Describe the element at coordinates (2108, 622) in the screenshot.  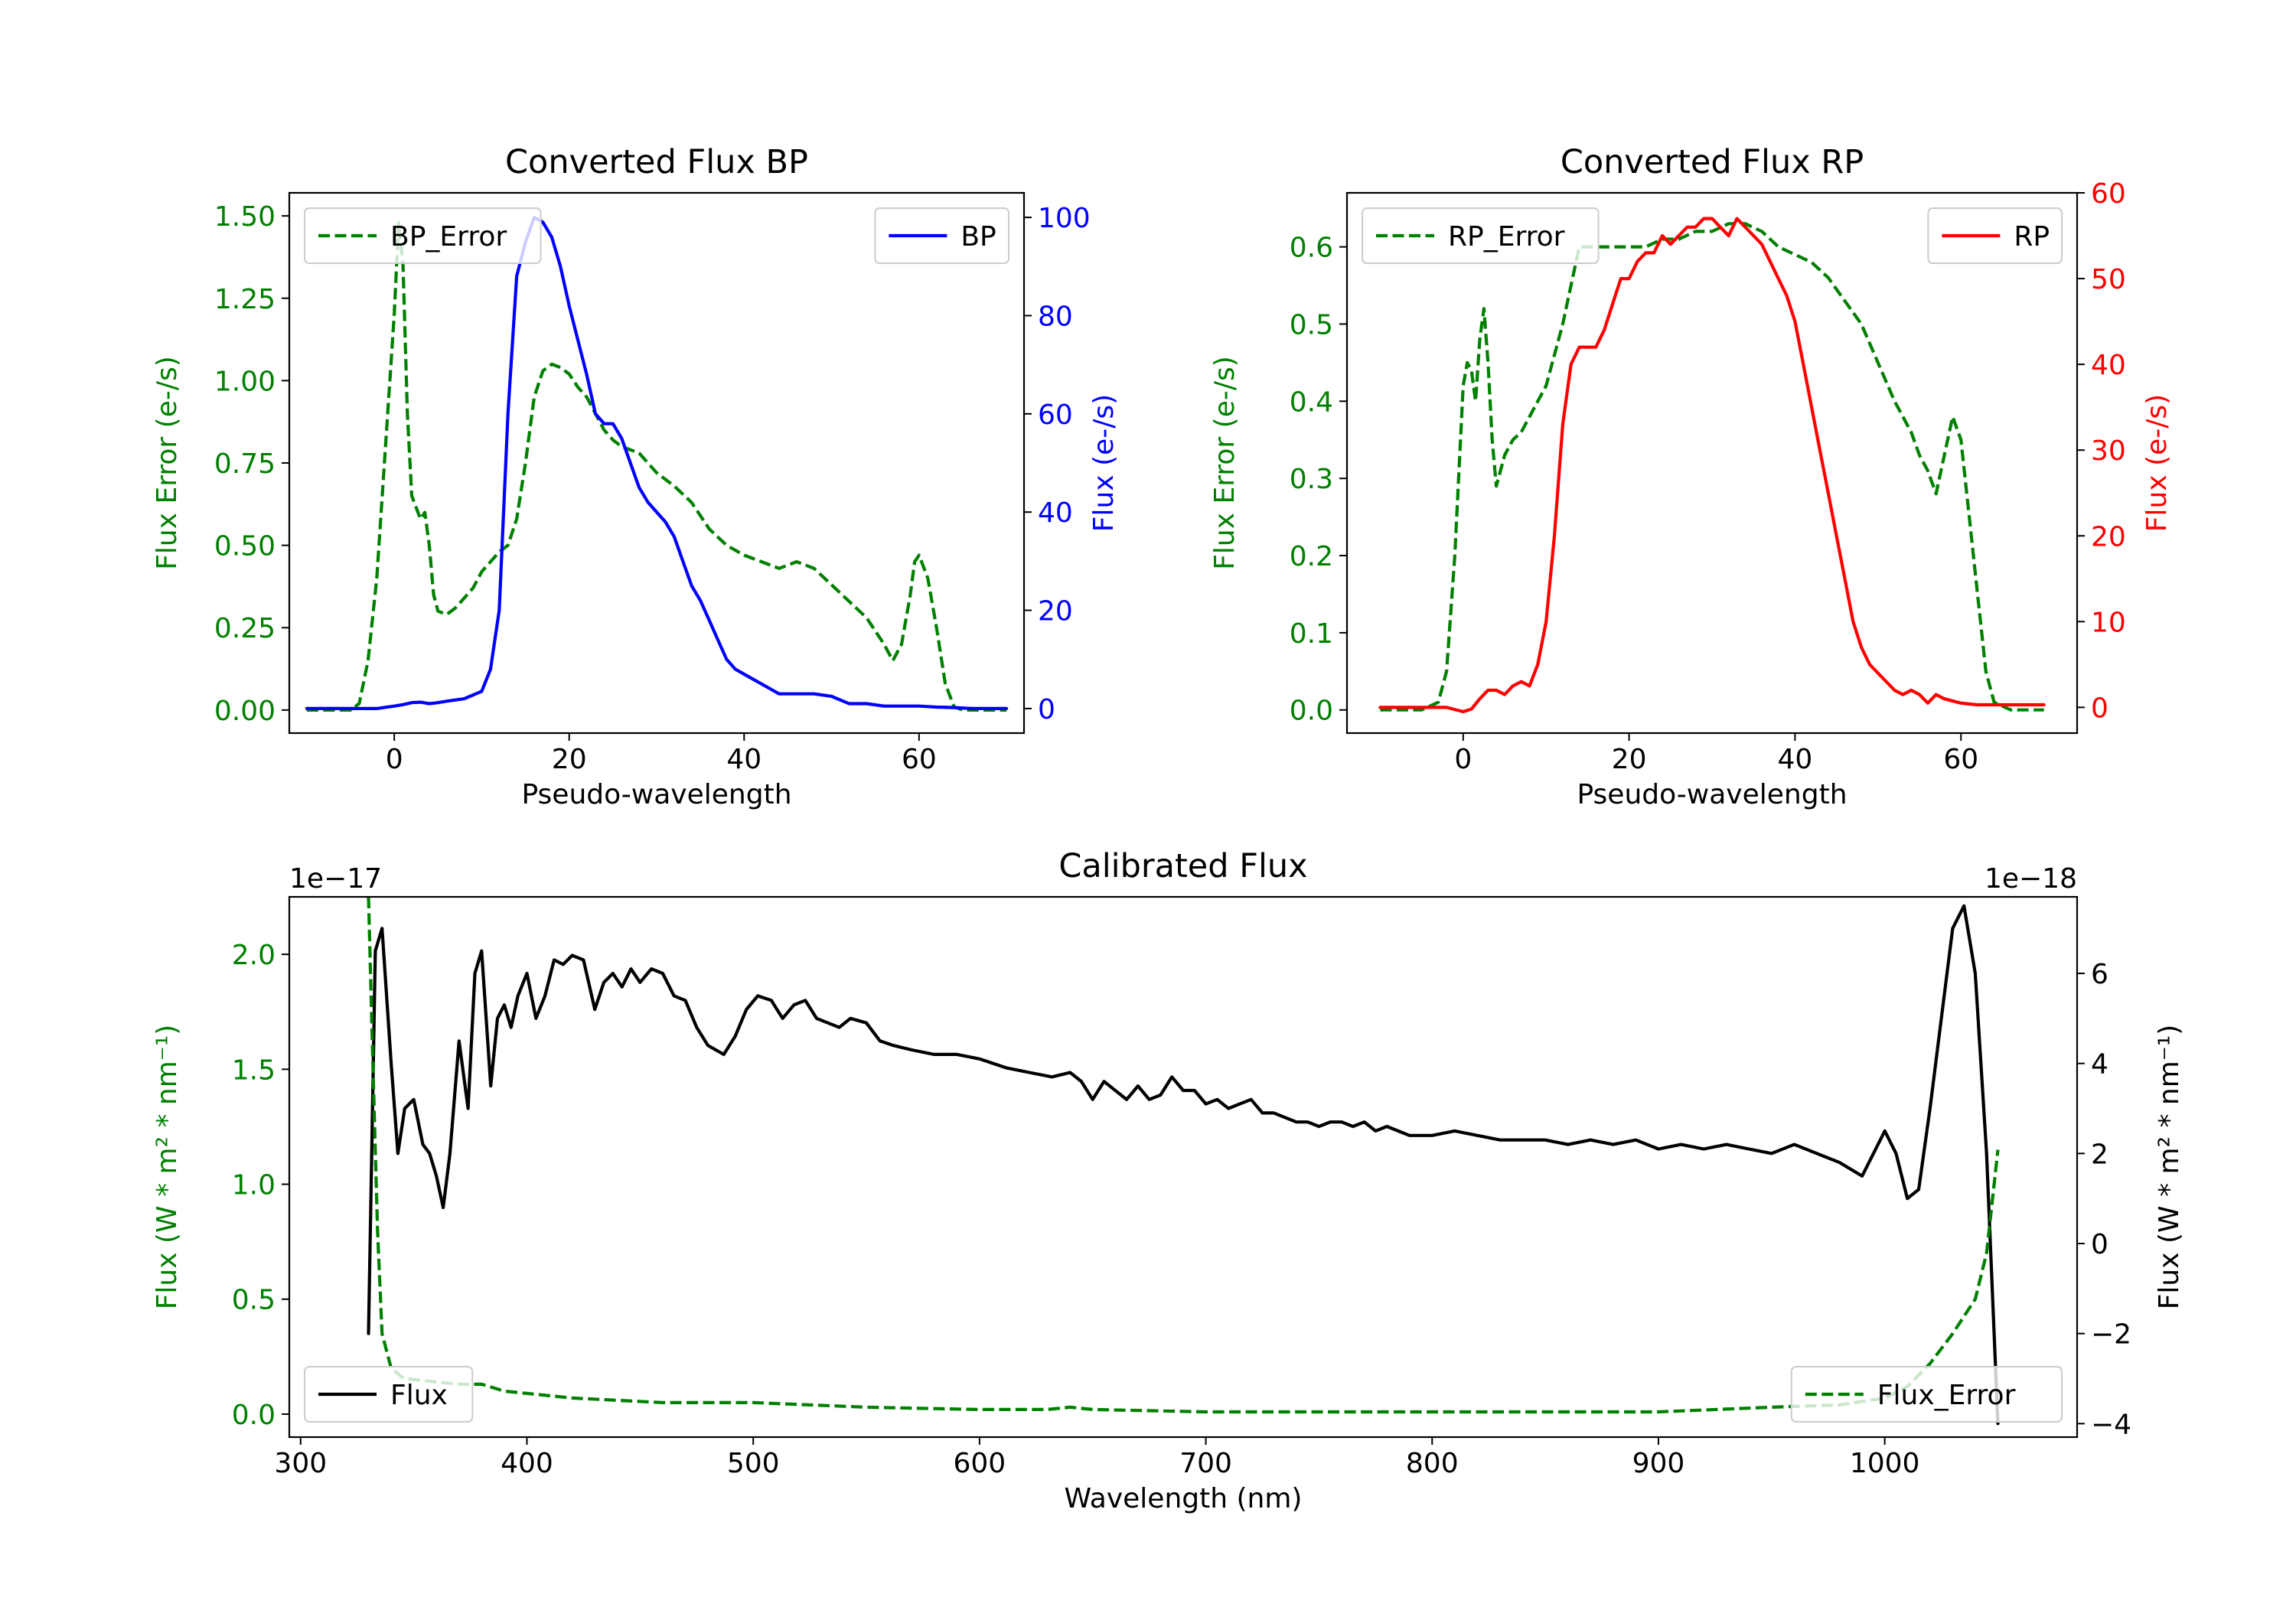
I see `rp-right-ytick-label: 10` at that location.